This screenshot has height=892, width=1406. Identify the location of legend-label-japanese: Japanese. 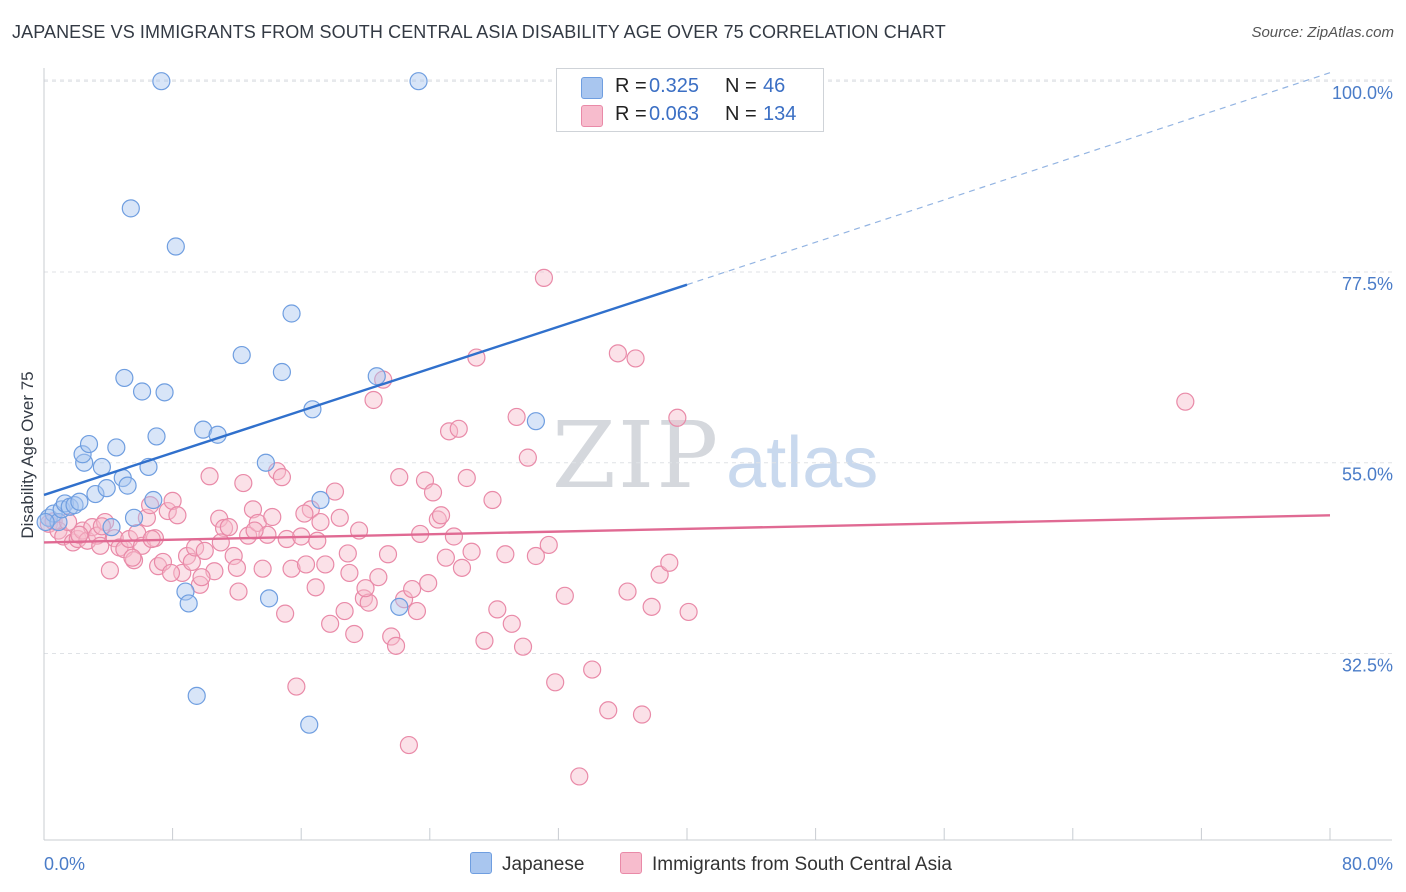
(543, 864).